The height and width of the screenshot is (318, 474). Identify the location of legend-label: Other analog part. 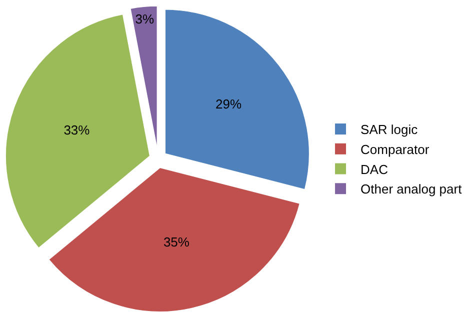
(411, 189).